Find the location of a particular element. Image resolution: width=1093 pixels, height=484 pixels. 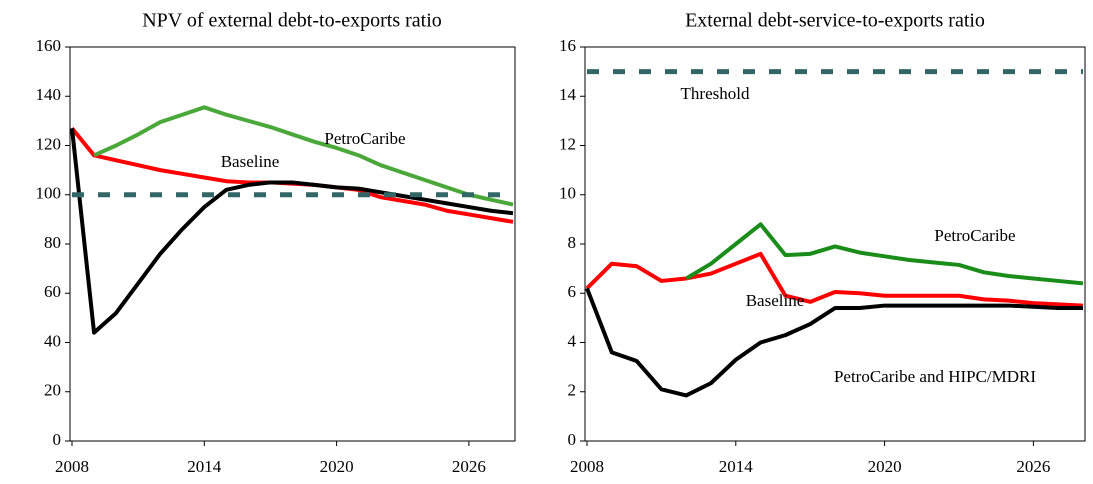

y-tick-label: 10 is located at coordinates (567, 193).